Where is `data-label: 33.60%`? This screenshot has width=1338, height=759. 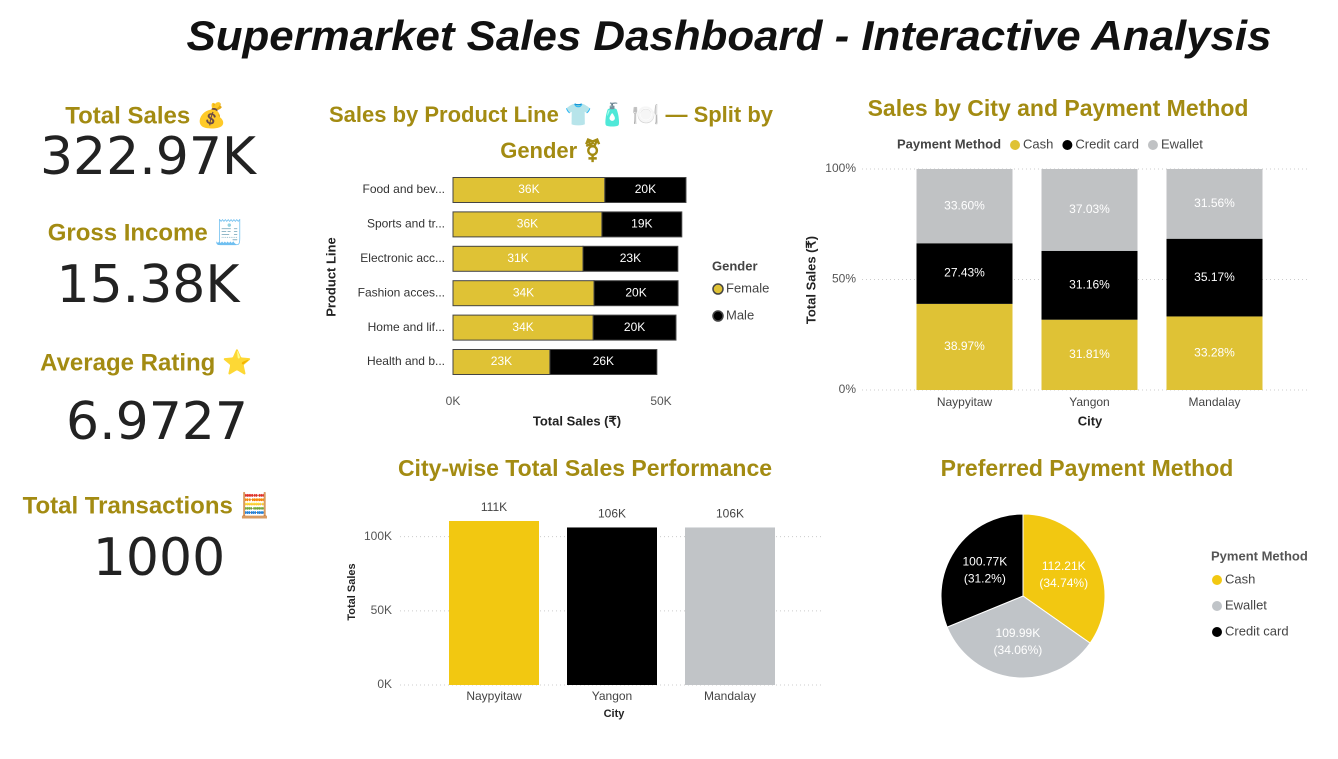
data-label: 33.60% is located at coordinates (964, 205).